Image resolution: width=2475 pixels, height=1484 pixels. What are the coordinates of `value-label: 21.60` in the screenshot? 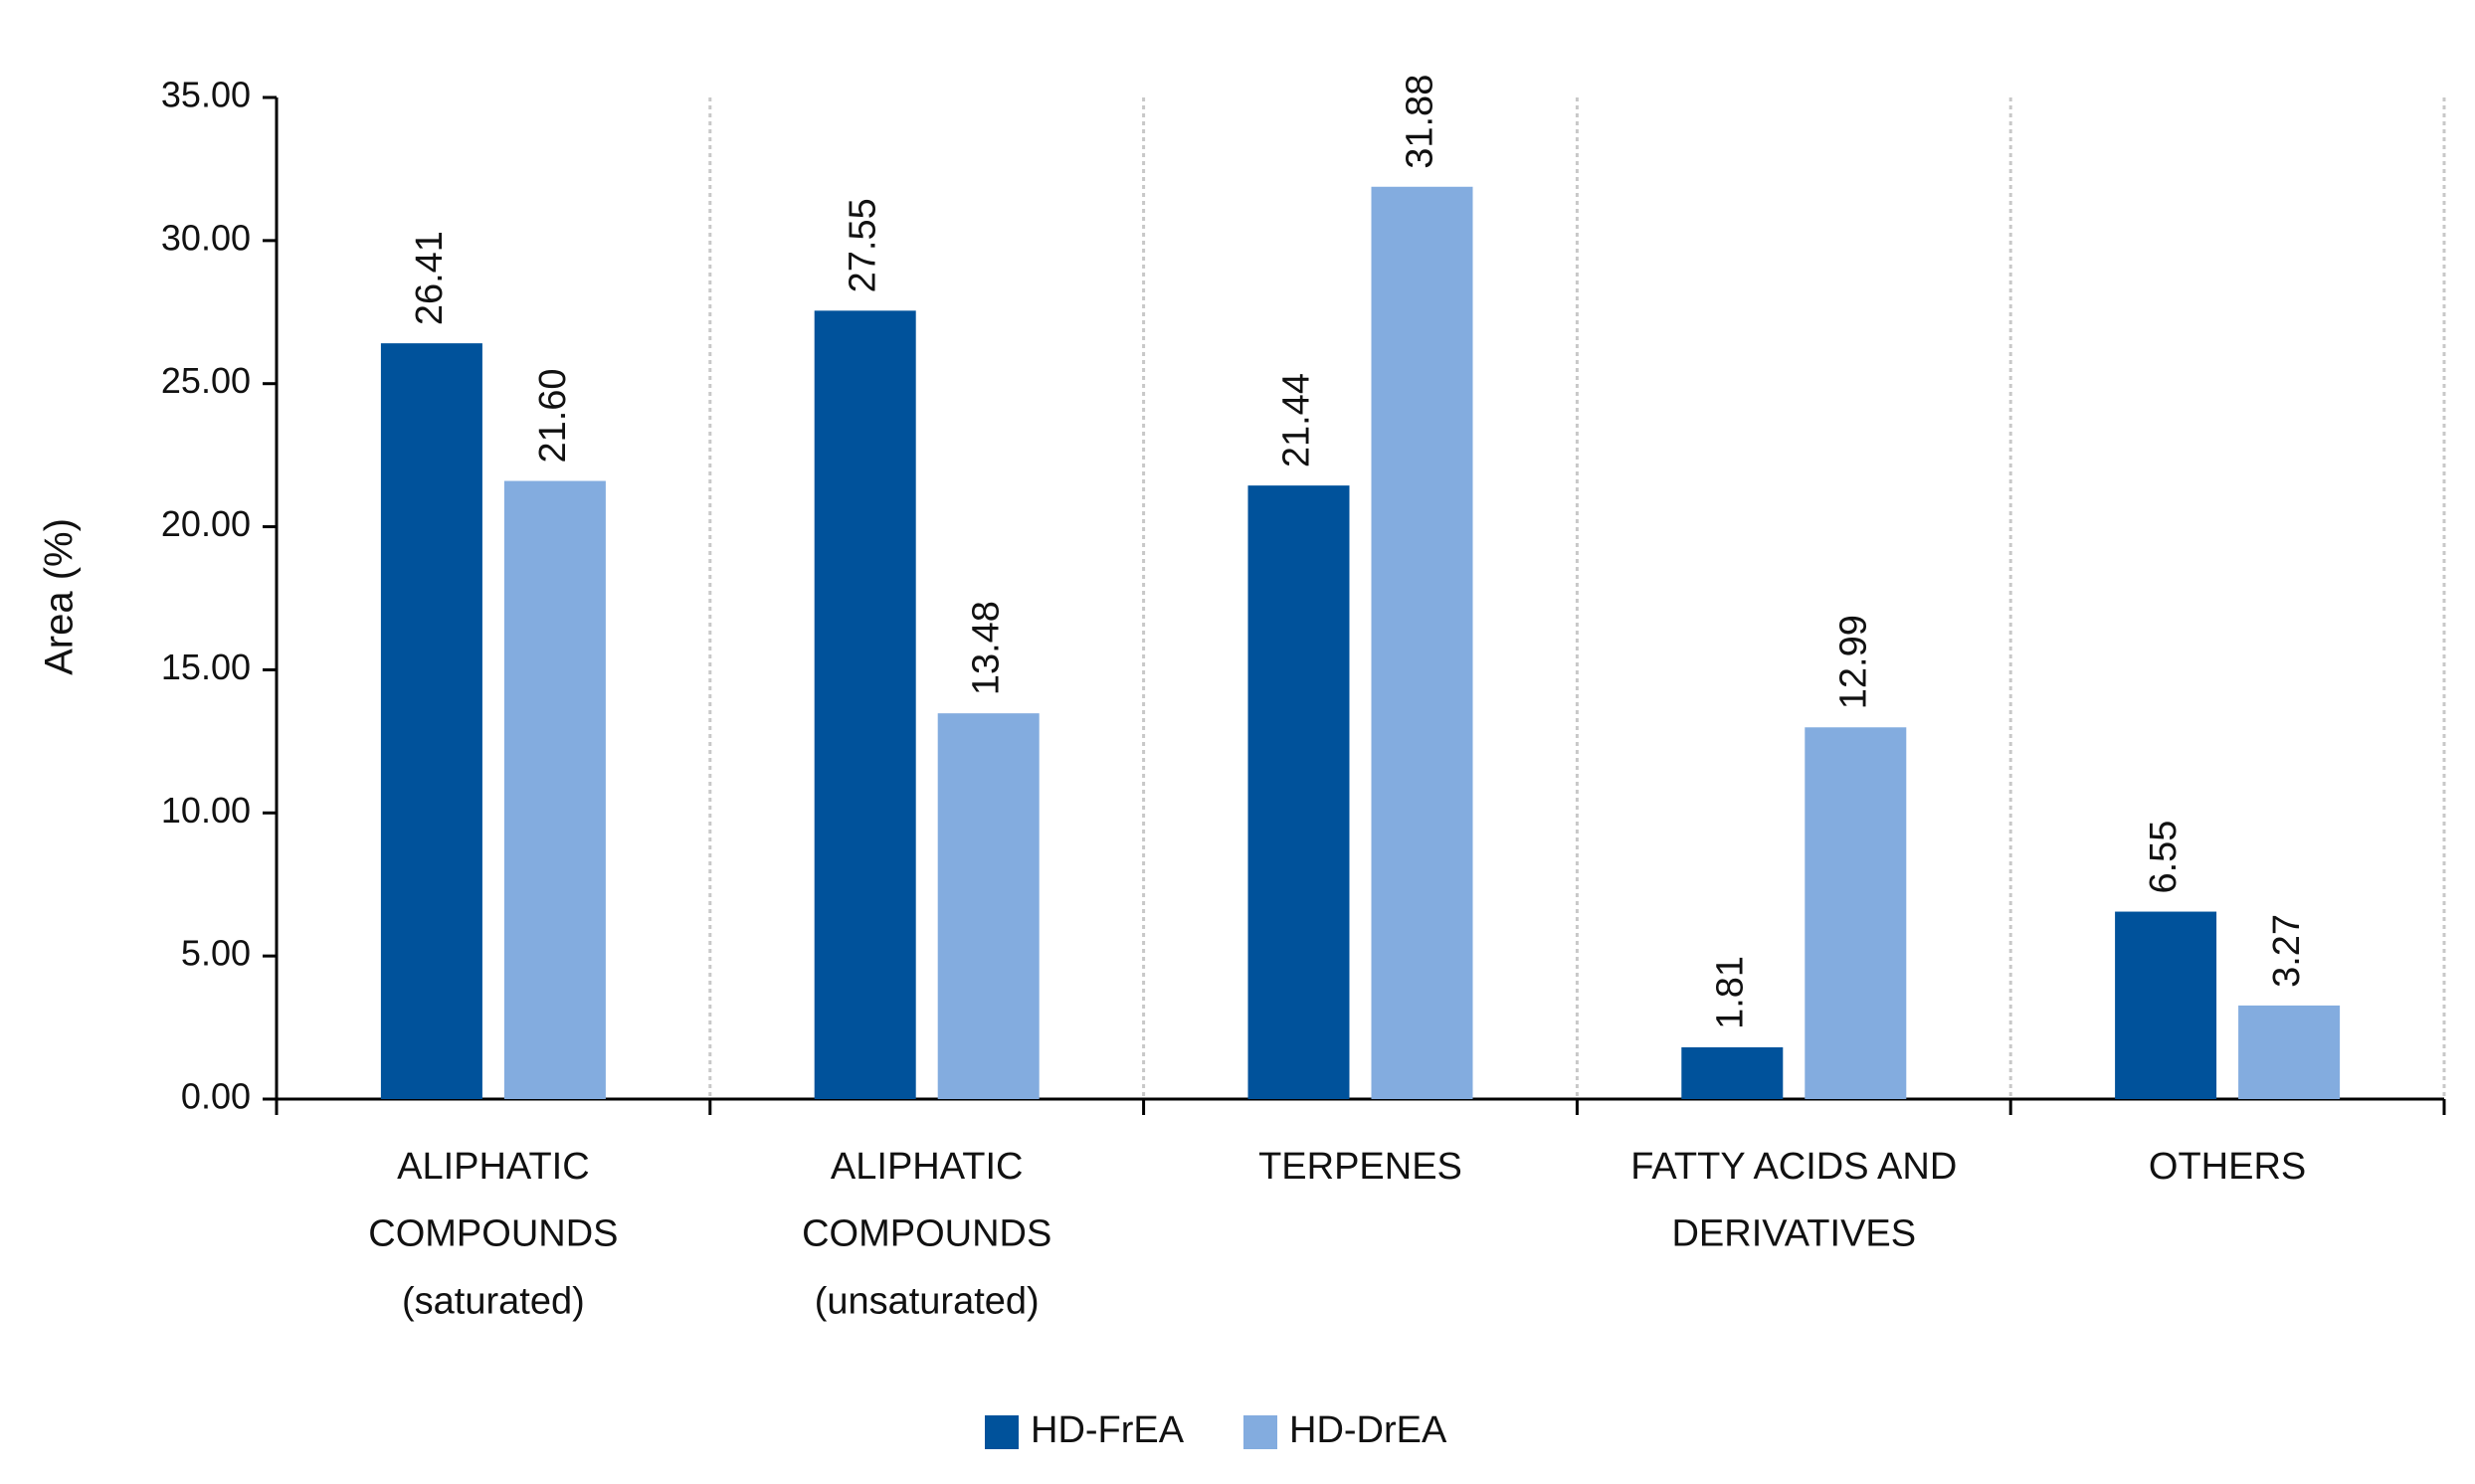 It's located at (553, 416).